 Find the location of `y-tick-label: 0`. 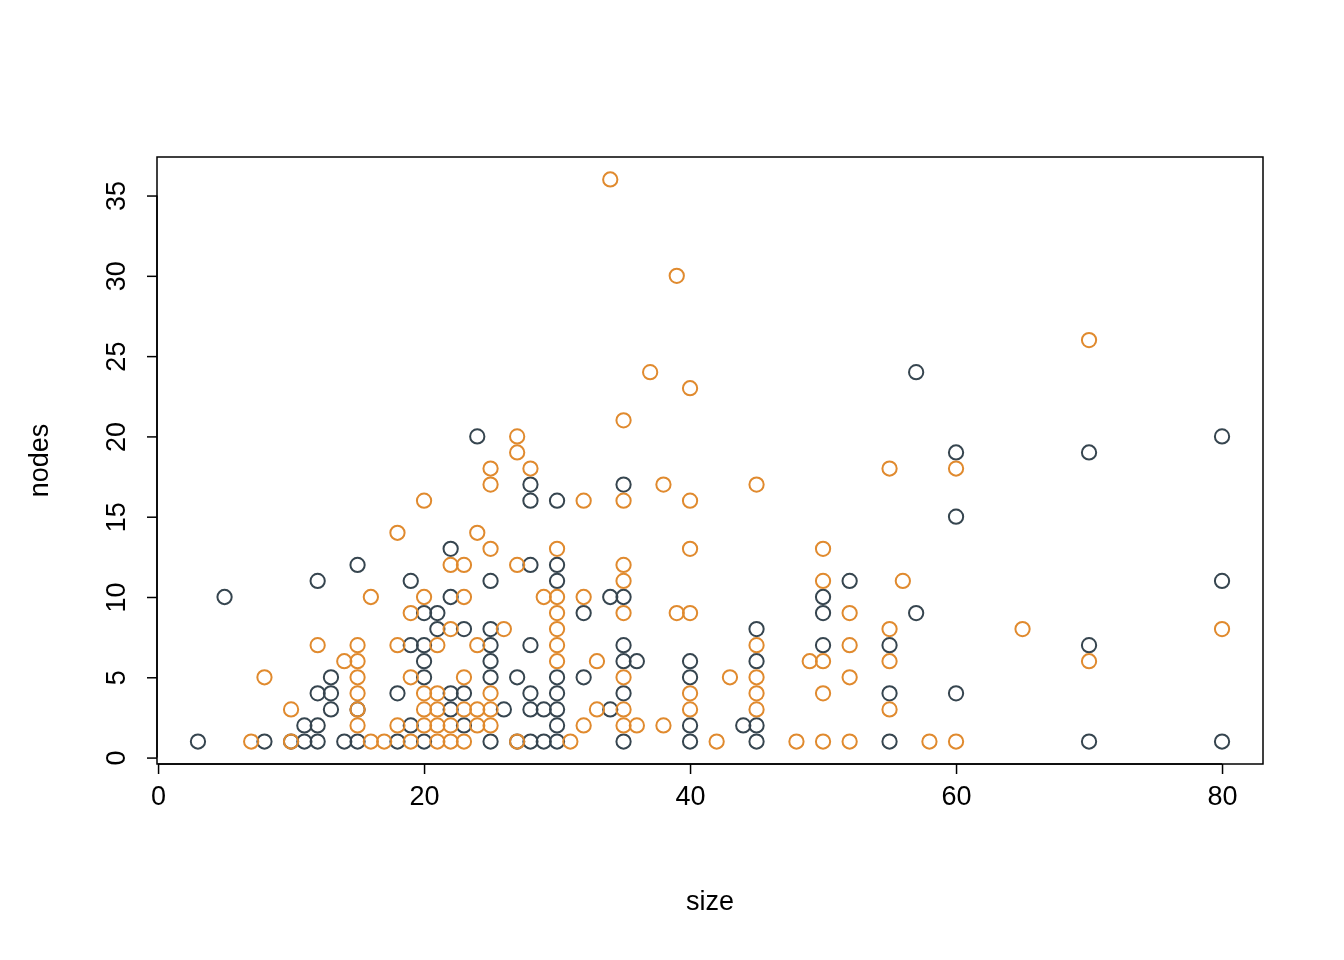

y-tick-label: 0 is located at coordinates (116, 758).